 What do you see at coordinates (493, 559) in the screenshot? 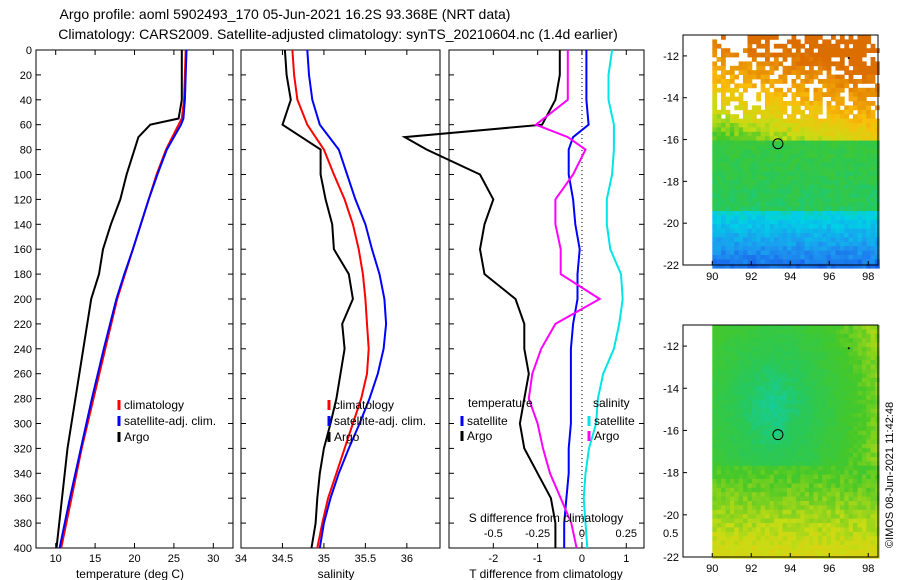
I see `x-tick-label: -2` at bounding box center [493, 559].